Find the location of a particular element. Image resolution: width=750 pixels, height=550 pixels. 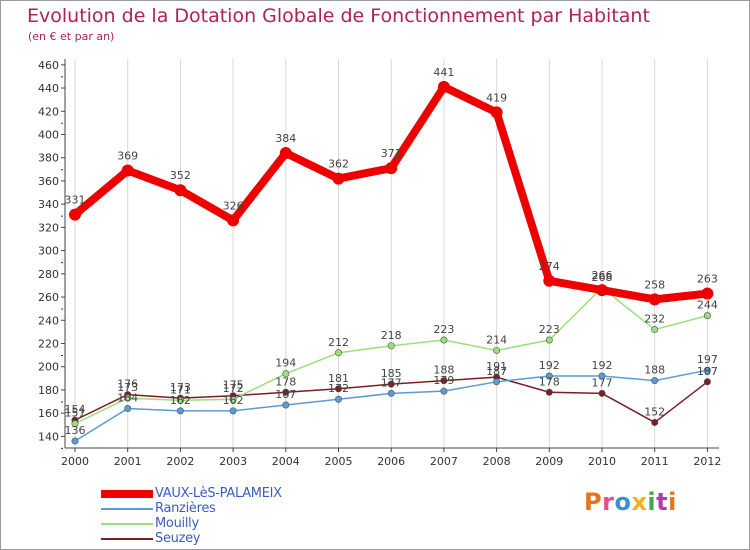

data-label: 441 is located at coordinates (443, 72).